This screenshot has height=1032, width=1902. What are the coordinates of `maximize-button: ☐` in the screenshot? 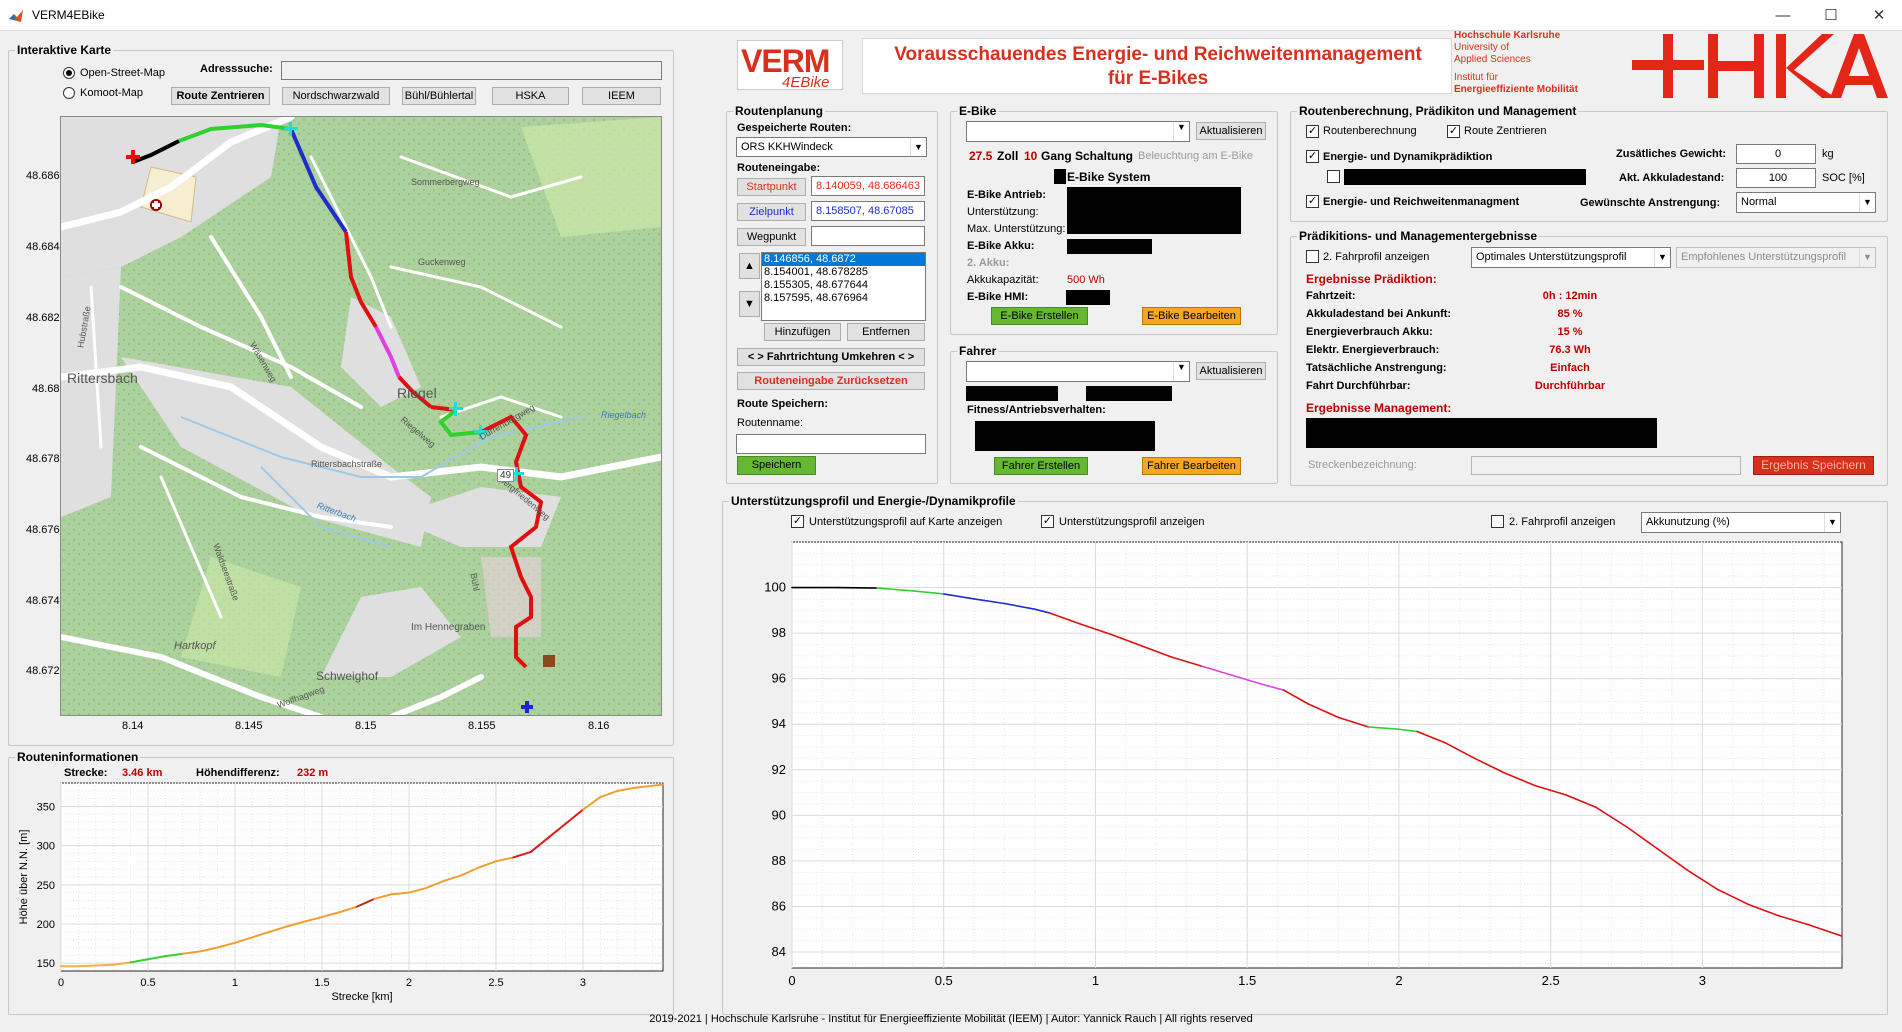 It's located at (1831, 15).